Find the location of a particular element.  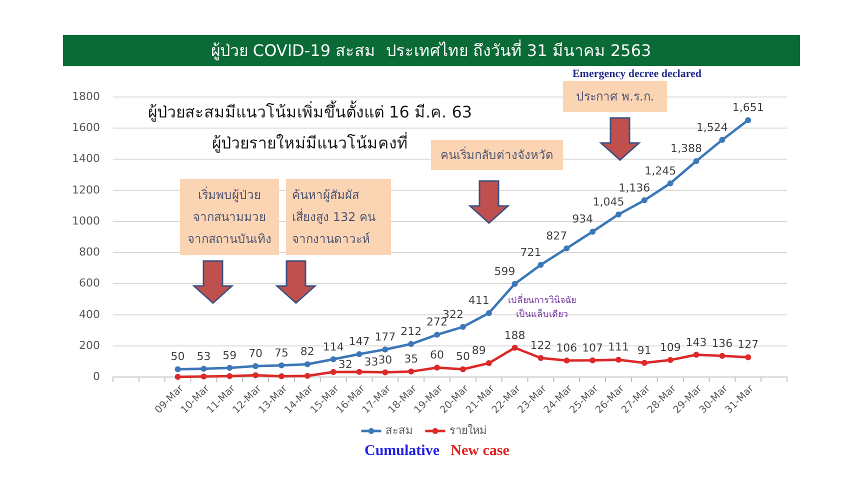

annotation: ค้นหาผู้สัมผัส เสี่ยงสูง 132 คน จากงานดาวะห์ is located at coordinates (334, 217).